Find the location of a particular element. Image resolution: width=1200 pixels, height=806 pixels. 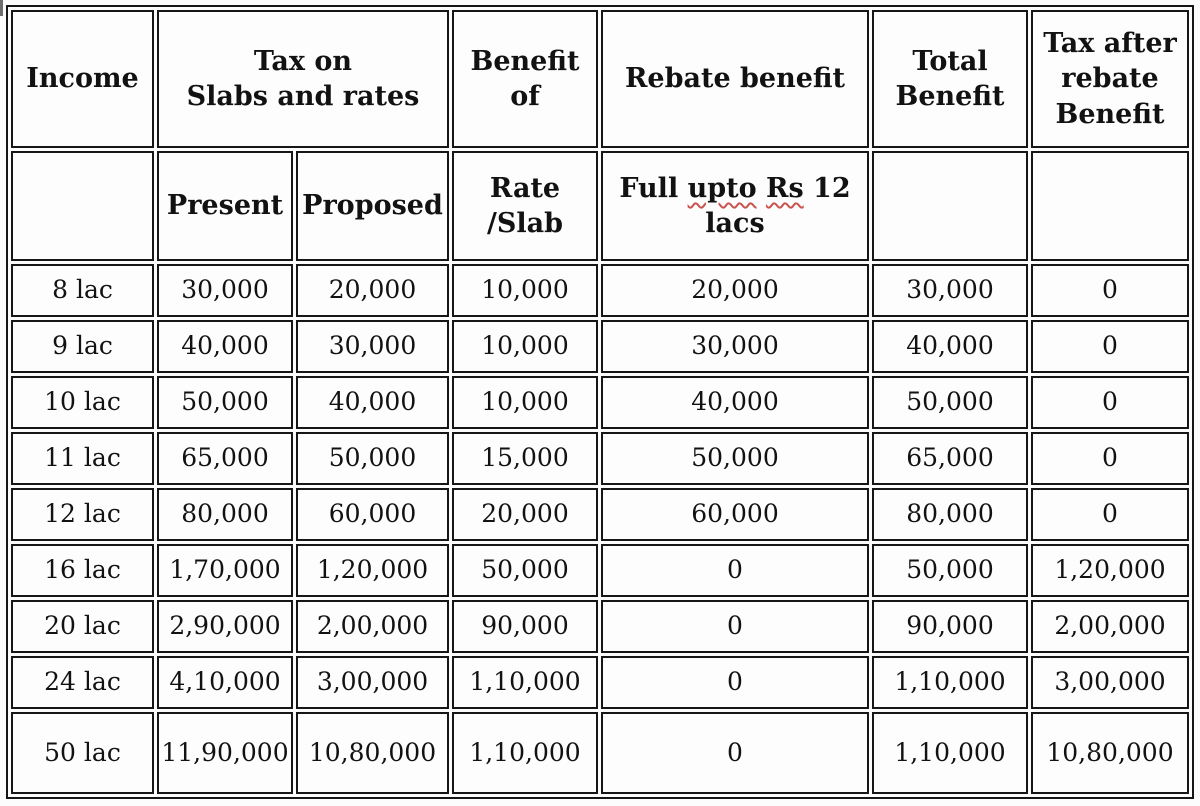

cell-income: 9 lac is located at coordinates (82, 346).